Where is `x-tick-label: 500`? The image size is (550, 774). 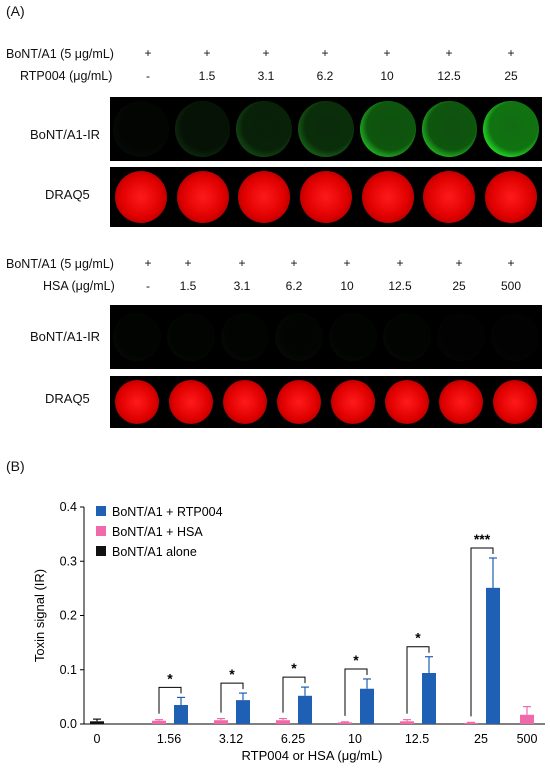 x-tick-label: 500 is located at coordinates (527, 739).